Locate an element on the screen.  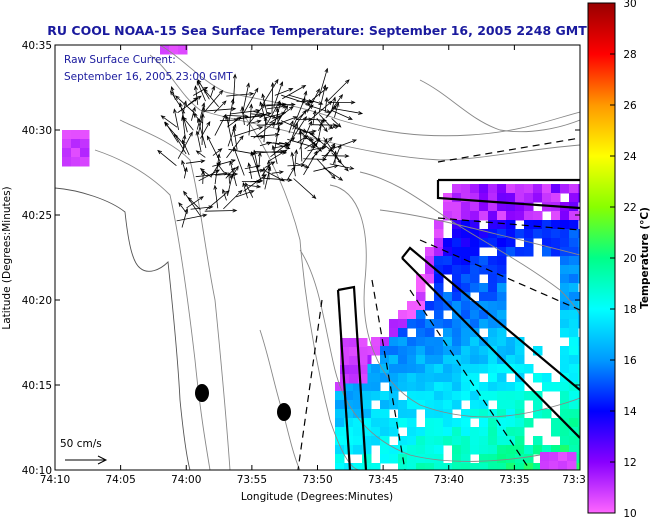
x-tick-label: 73:45 is located at coordinates (383, 480).